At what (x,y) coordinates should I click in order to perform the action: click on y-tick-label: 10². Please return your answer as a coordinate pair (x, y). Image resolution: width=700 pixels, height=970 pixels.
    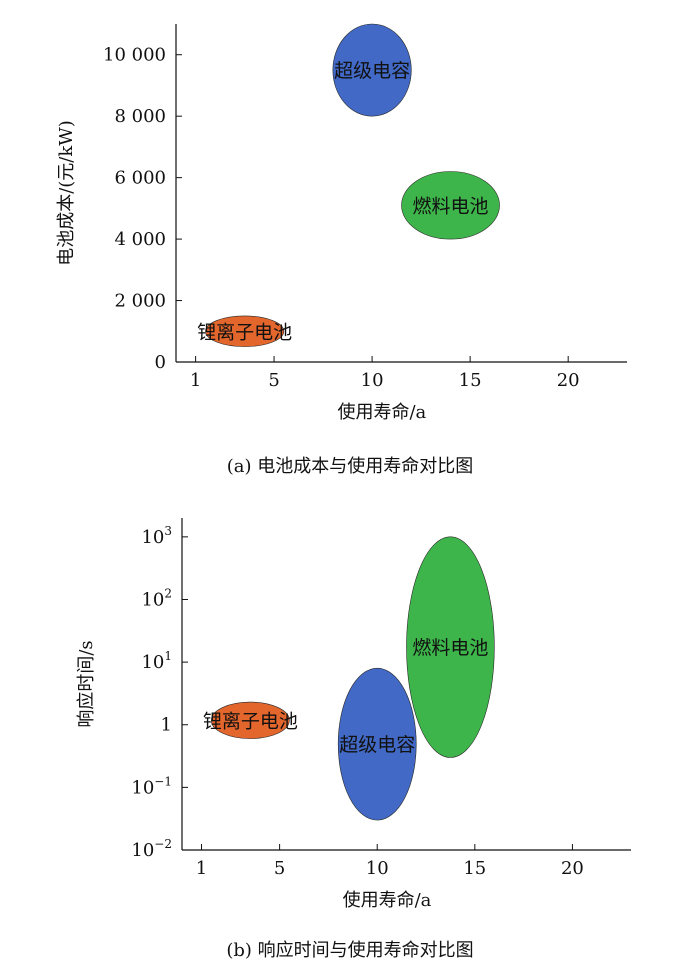
    Looking at the image, I should click on (156, 598).